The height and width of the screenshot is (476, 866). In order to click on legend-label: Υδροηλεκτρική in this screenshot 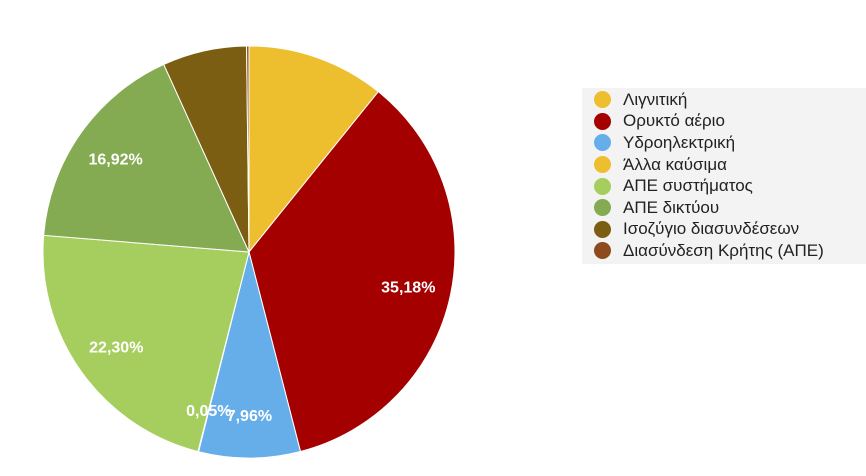, I will do `click(679, 142)`.